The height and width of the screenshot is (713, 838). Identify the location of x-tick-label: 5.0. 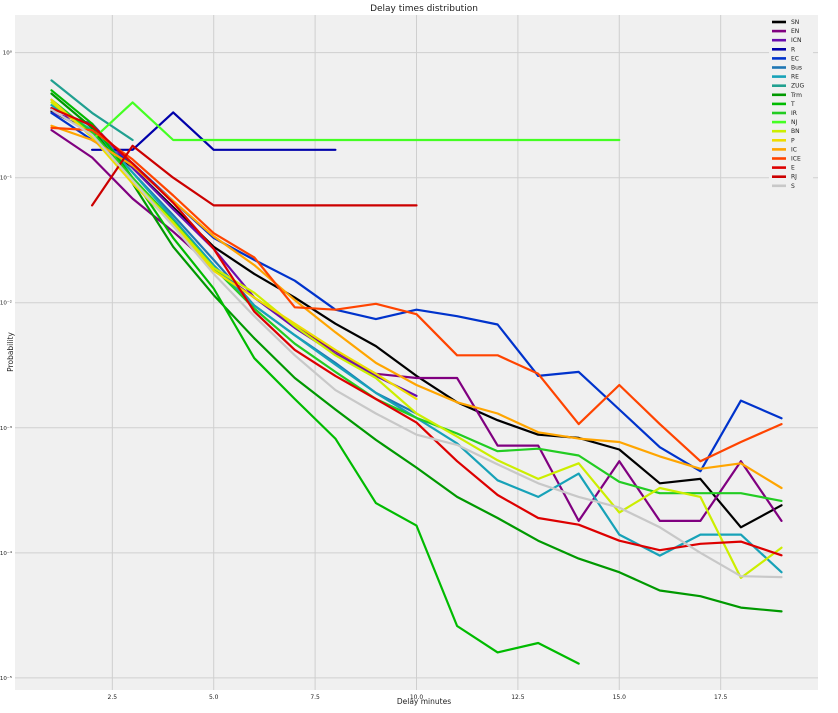
(214, 697).